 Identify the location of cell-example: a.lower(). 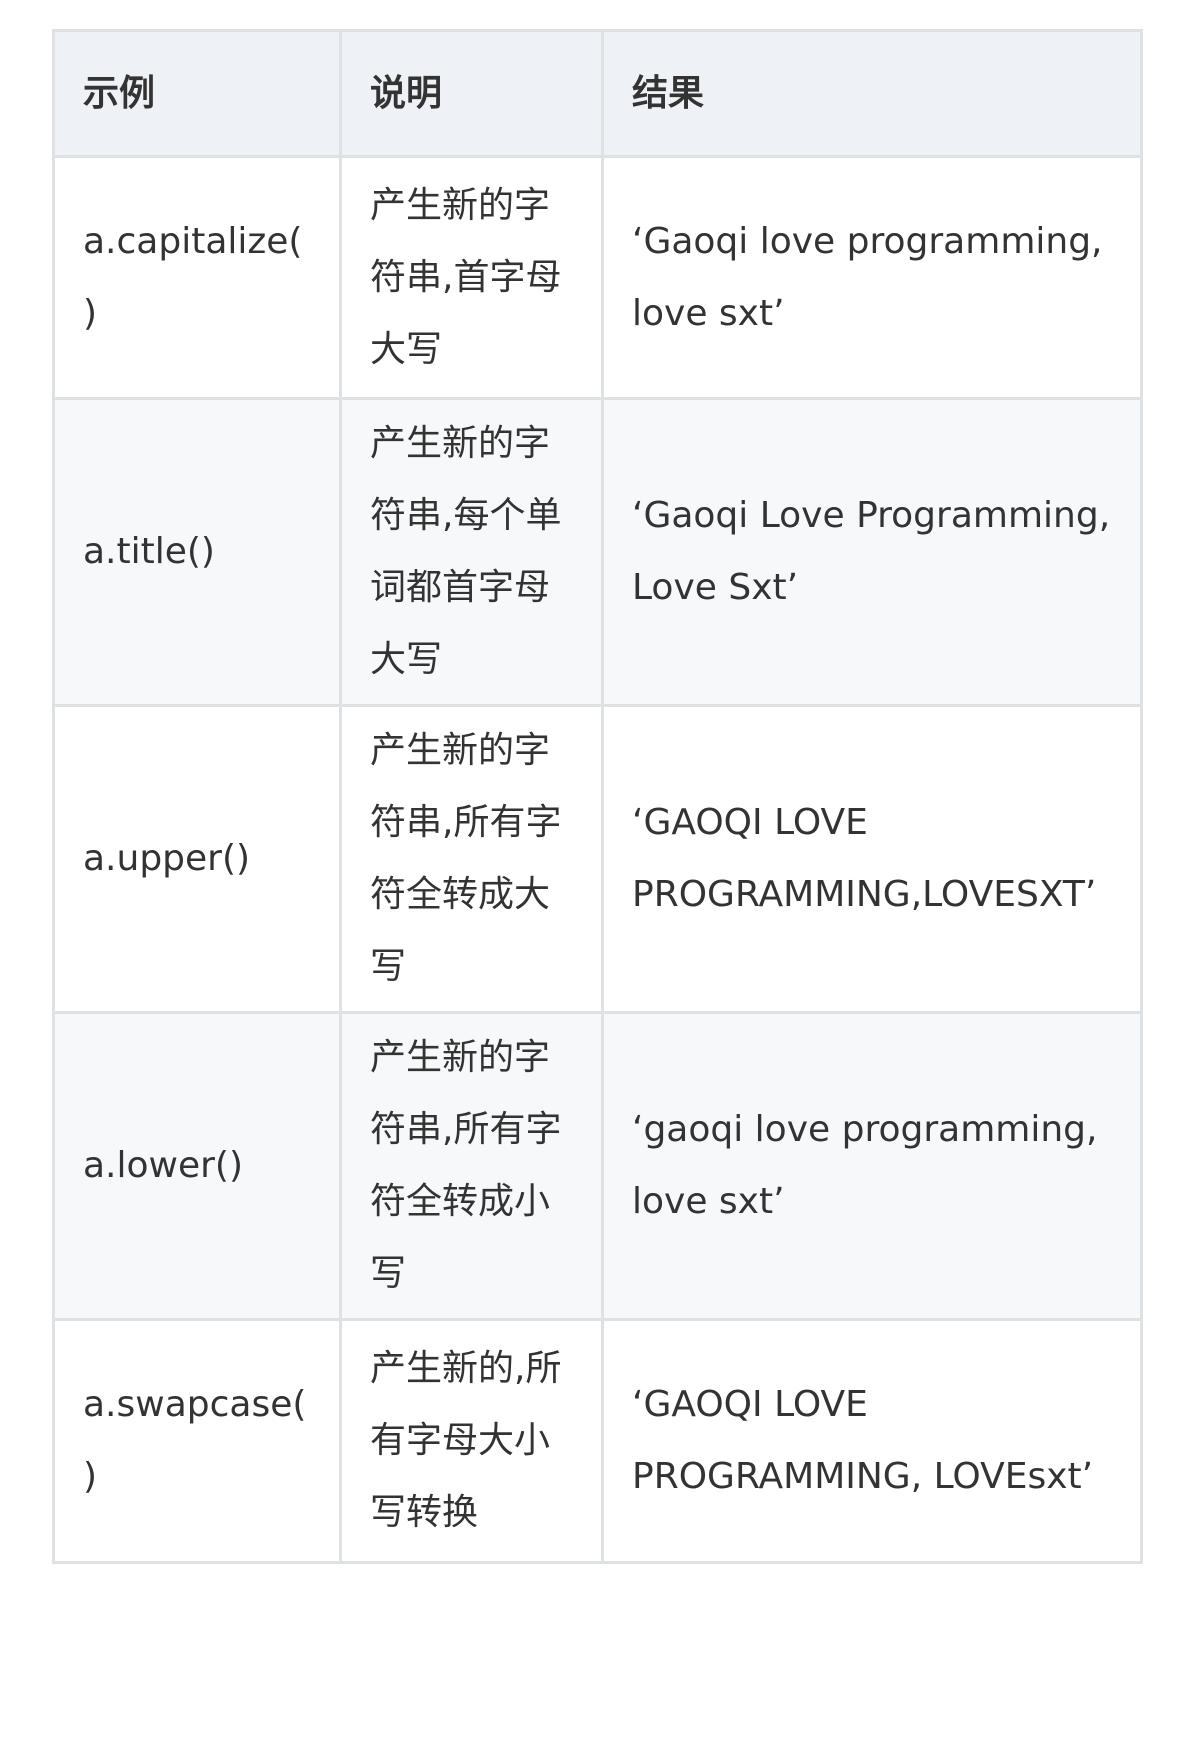
(197, 1166).